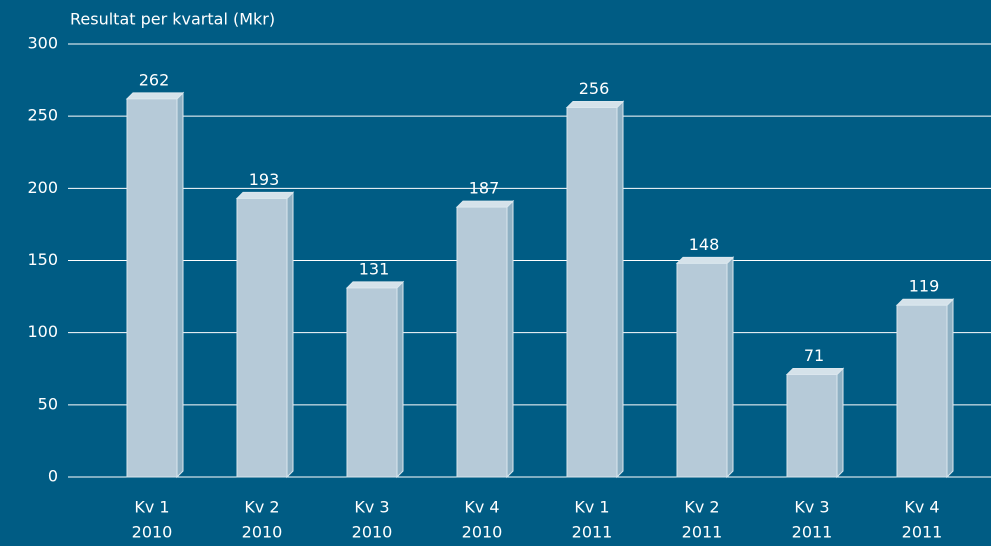 This screenshot has width=991, height=546. I want to click on y-tick-label: 50, so click(48, 403).